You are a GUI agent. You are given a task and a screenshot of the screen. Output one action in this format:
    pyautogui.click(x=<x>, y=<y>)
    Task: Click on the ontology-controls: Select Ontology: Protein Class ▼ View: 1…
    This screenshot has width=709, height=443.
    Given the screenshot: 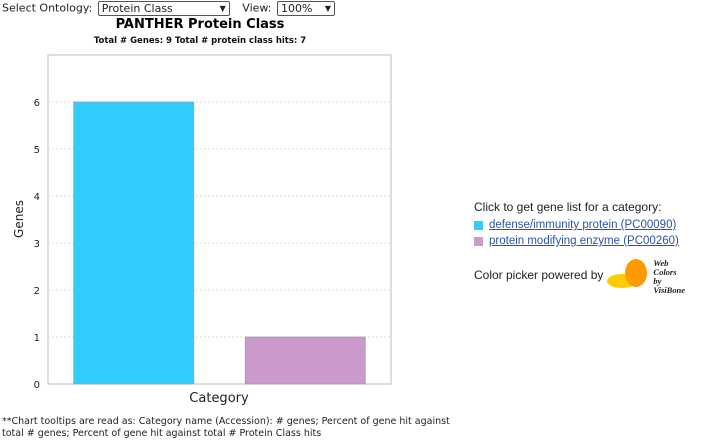 What is the action you would take?
    pyautogui.click(x=169, y=8)
    